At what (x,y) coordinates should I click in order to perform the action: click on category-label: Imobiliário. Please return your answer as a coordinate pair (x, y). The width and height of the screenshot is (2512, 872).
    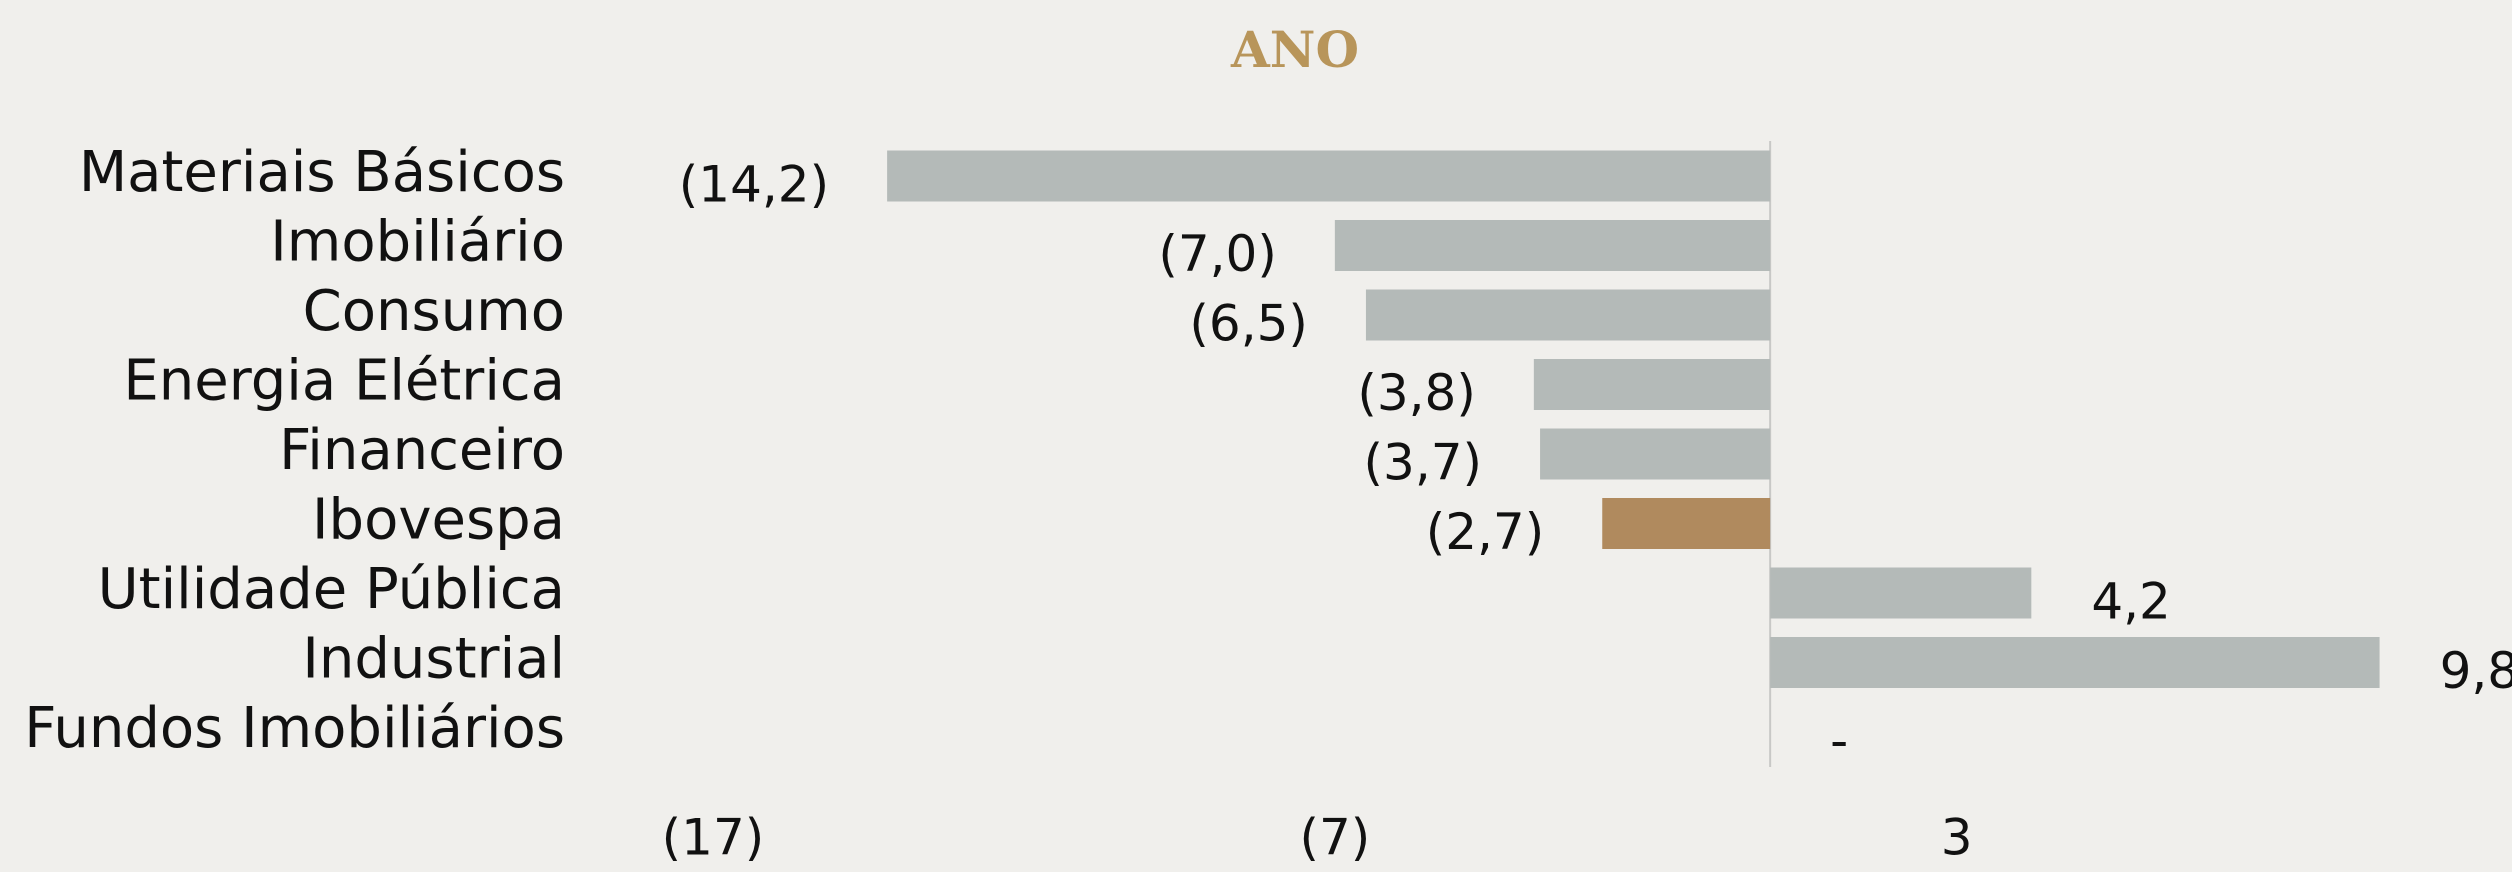
    Looking at the image, I should click on (417, 242).